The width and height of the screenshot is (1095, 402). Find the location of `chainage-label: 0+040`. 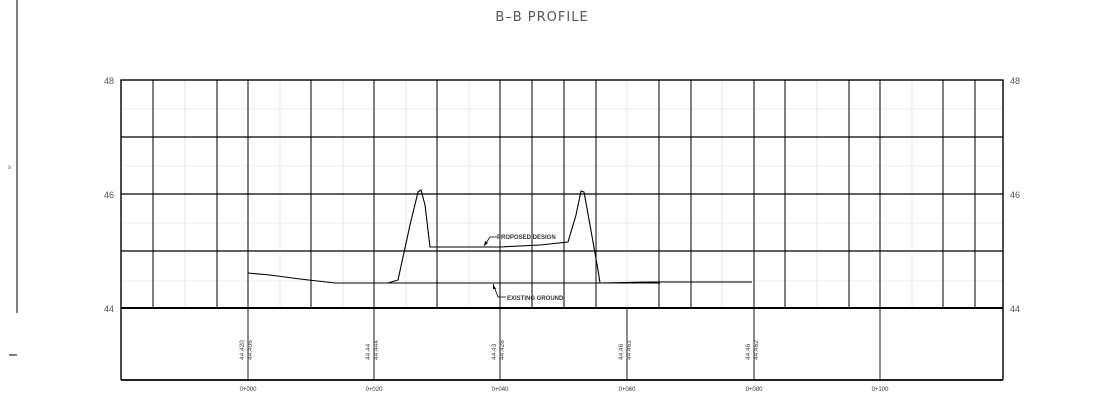

chainage-label: 0+040 is located at coordinates (501, 390).